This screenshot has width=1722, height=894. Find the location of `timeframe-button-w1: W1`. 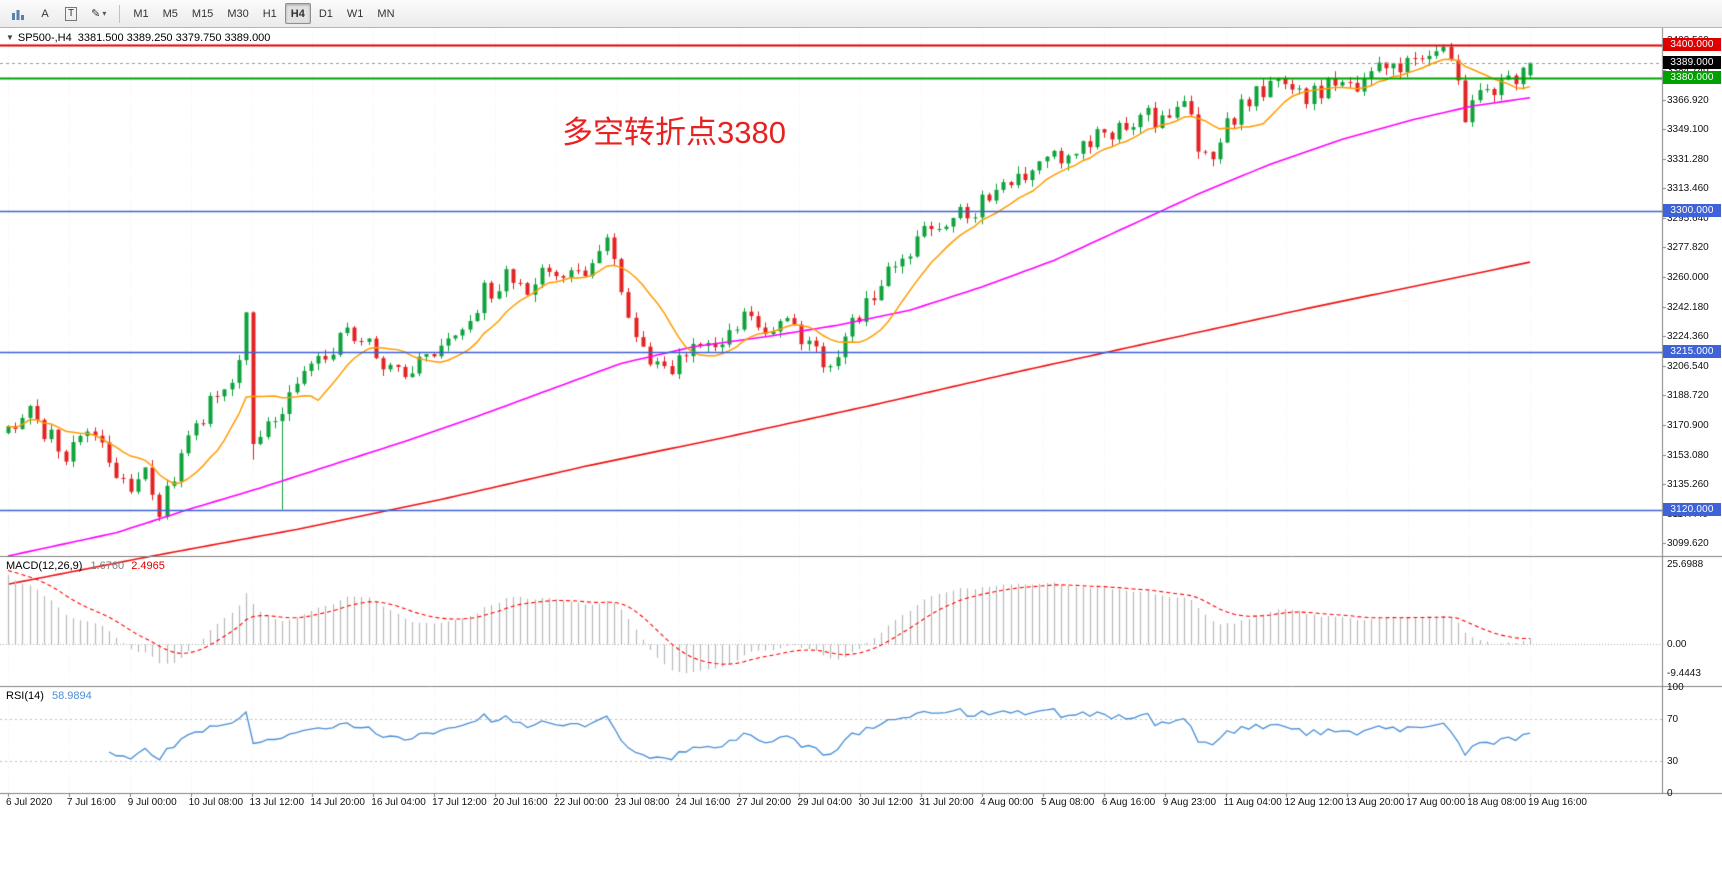

timeframe-button-w1: W1 is located at coordinates (355, 13).